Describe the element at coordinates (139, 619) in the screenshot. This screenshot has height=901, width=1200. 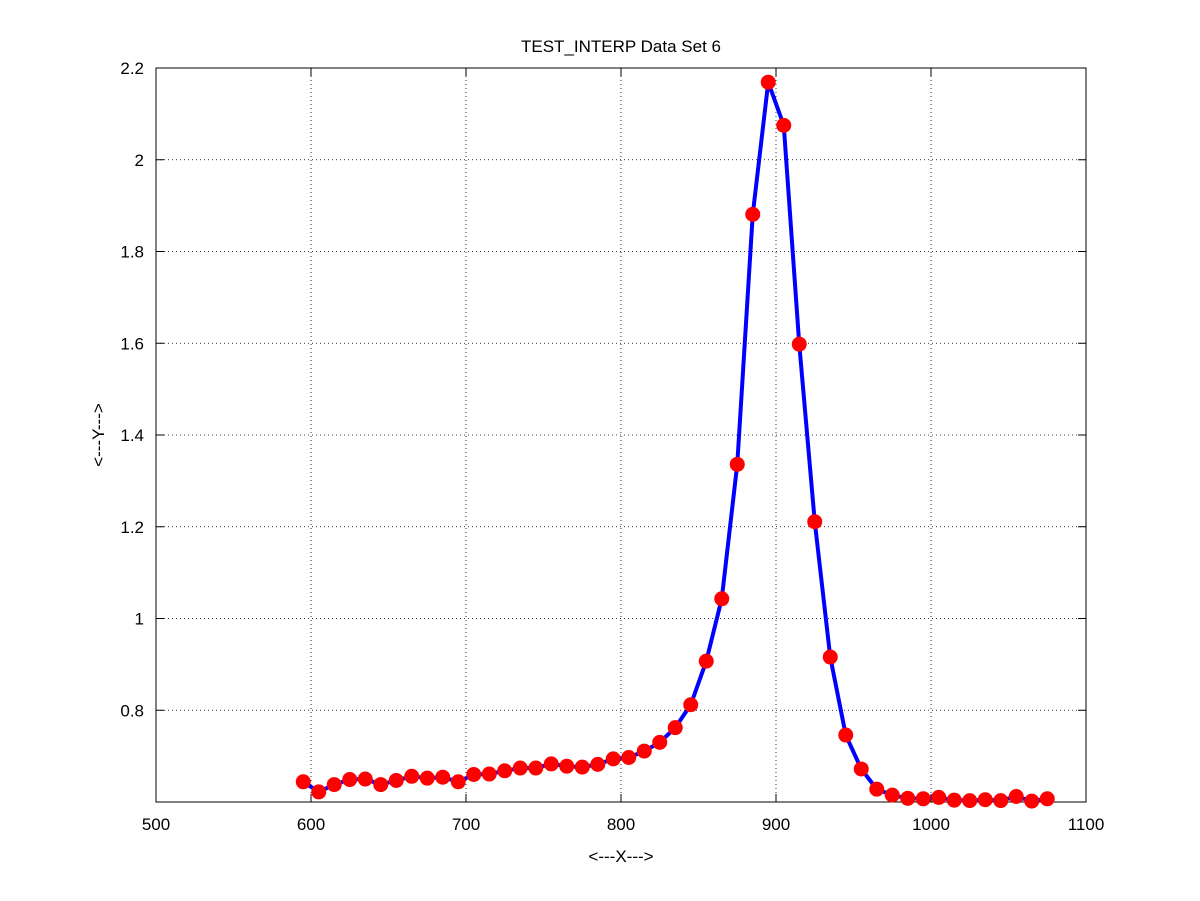
I see `y-tick-label: 1` at that location.